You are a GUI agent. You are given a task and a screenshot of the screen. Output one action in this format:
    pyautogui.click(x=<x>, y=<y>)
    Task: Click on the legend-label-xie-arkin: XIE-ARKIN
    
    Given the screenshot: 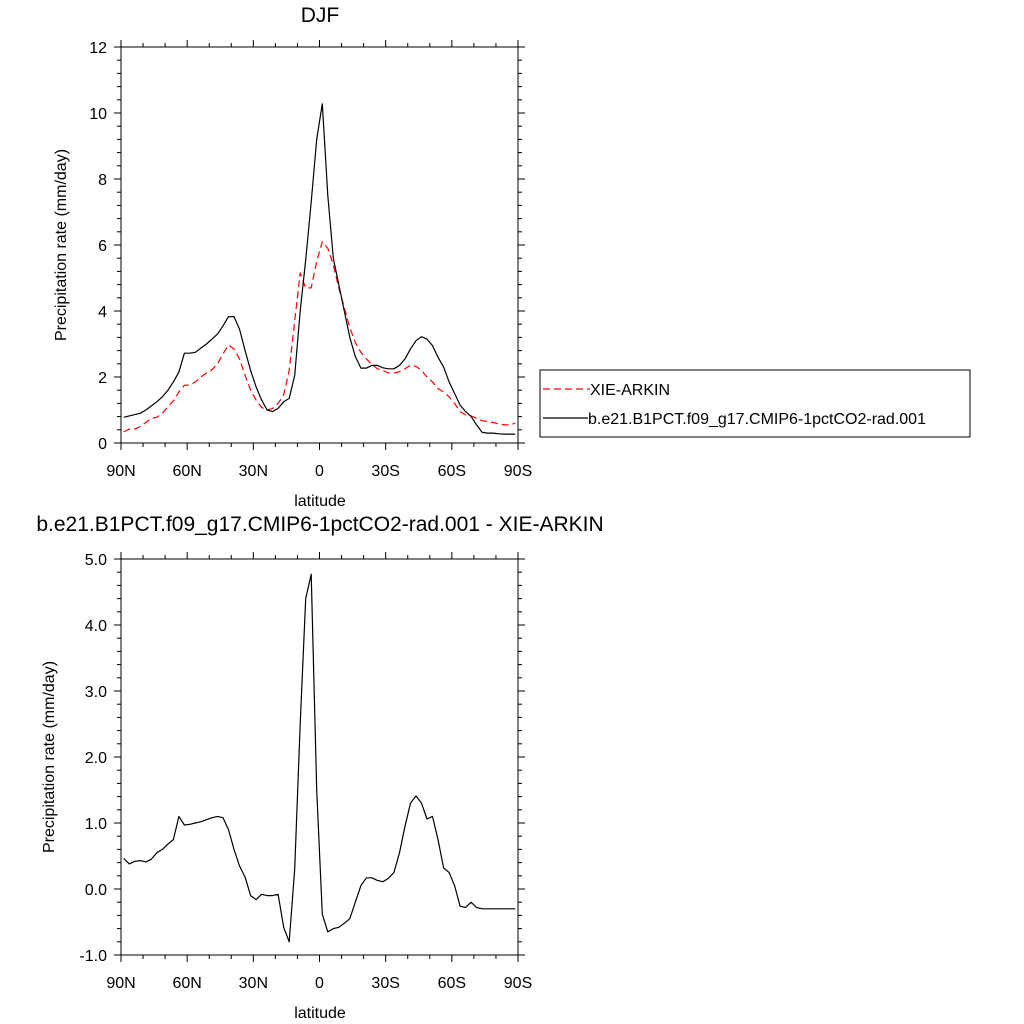 What is the action you would take?
    pyautogui.click(x=630, y=390)
    